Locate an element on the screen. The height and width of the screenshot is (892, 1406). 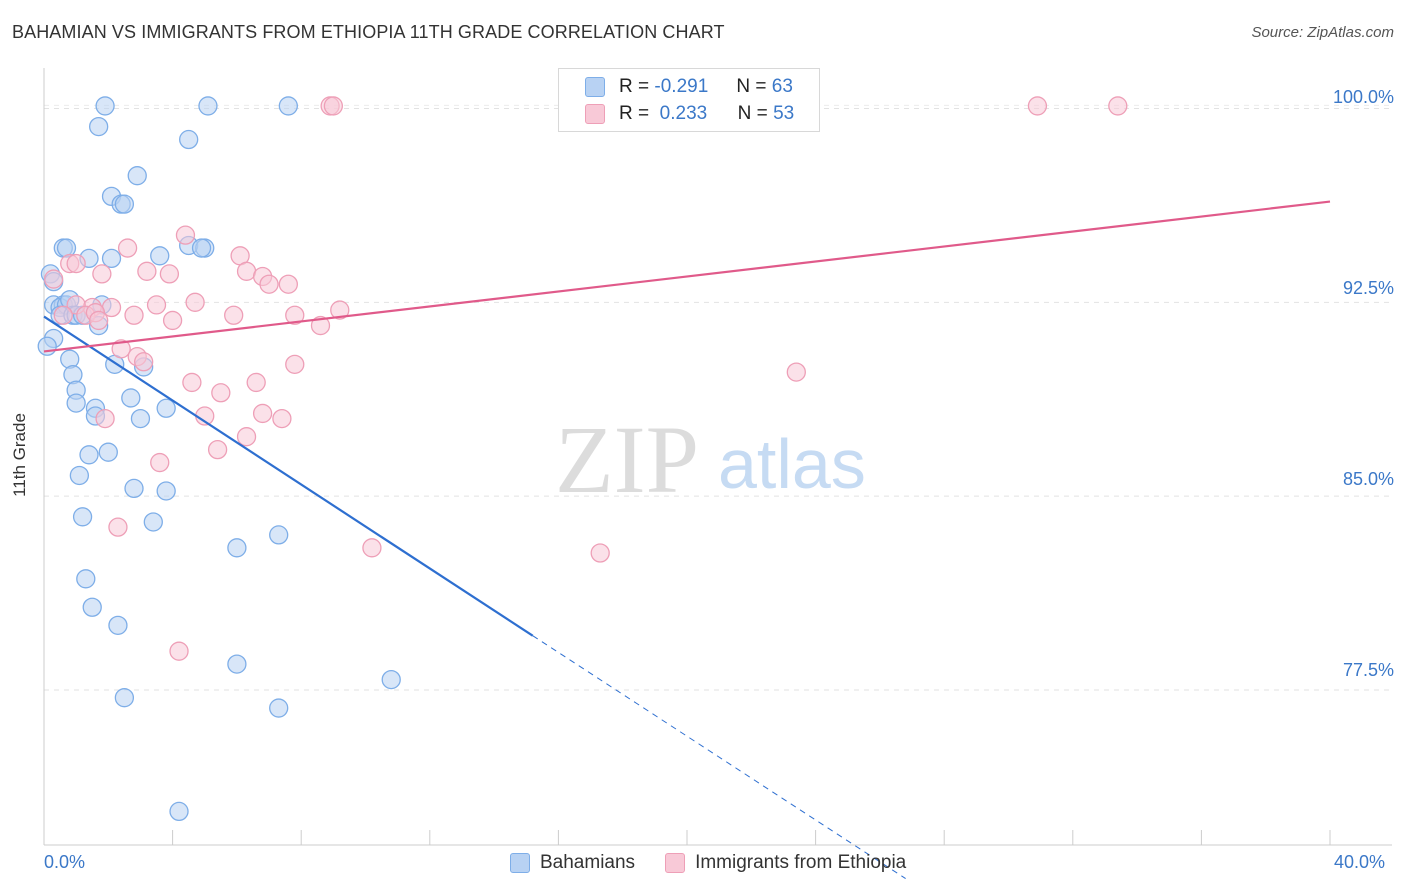
r-label: R = is located at coordinates (634, 86).